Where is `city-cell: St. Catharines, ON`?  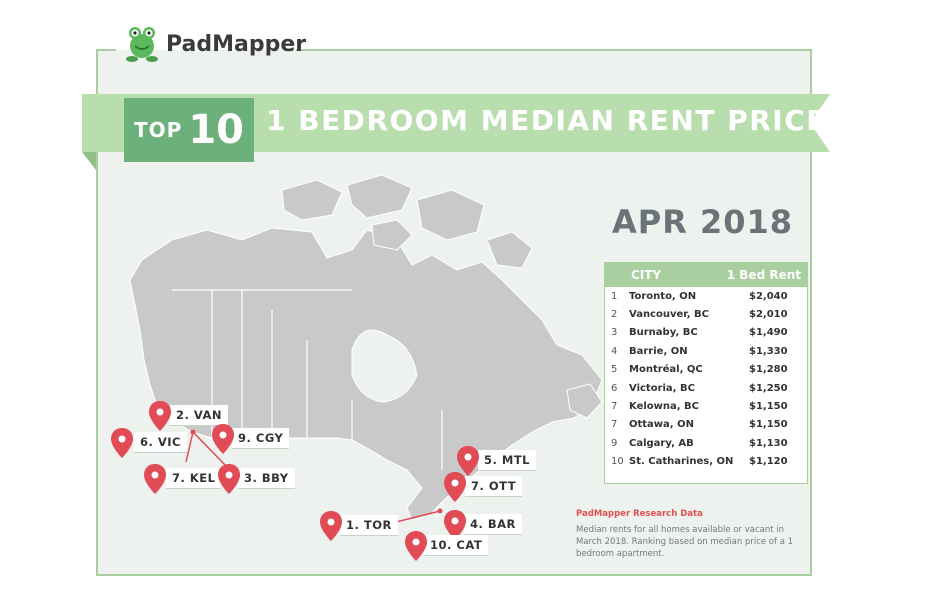 city-cell: St. Catharines, ON is located at coordinates (681, 462).